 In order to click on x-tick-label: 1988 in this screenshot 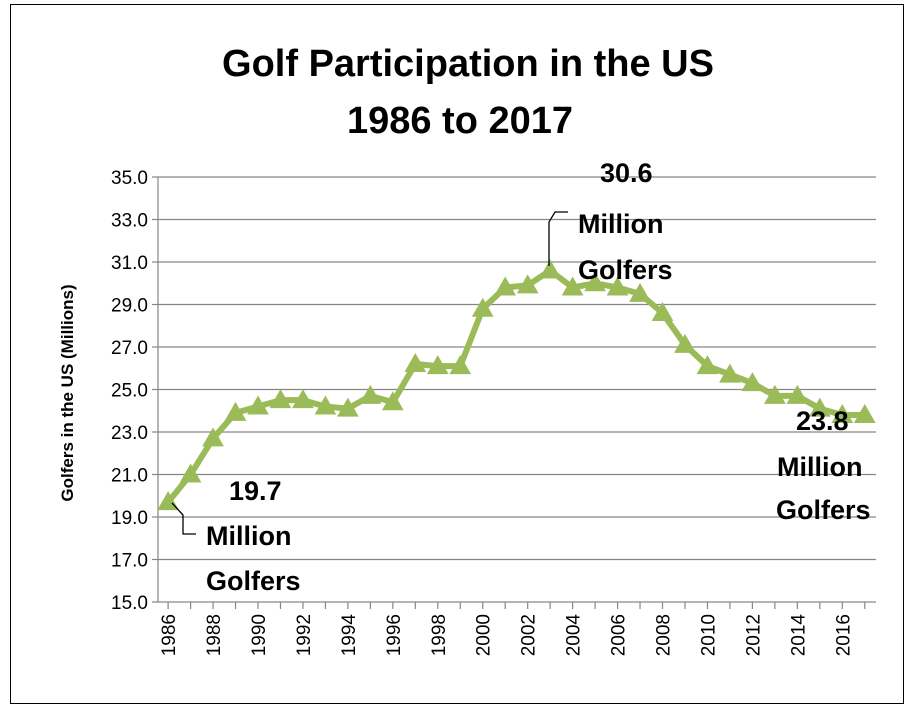, I will do `click(214, 635)`.